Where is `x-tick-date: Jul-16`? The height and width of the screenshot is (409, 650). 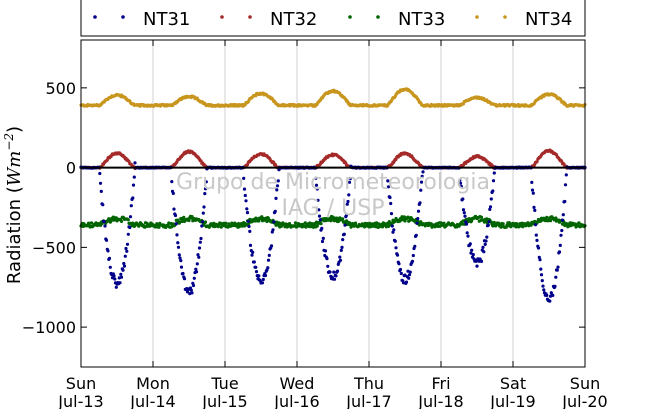
x-tick-date: Jul-16 is located at coordinates (296, 400).